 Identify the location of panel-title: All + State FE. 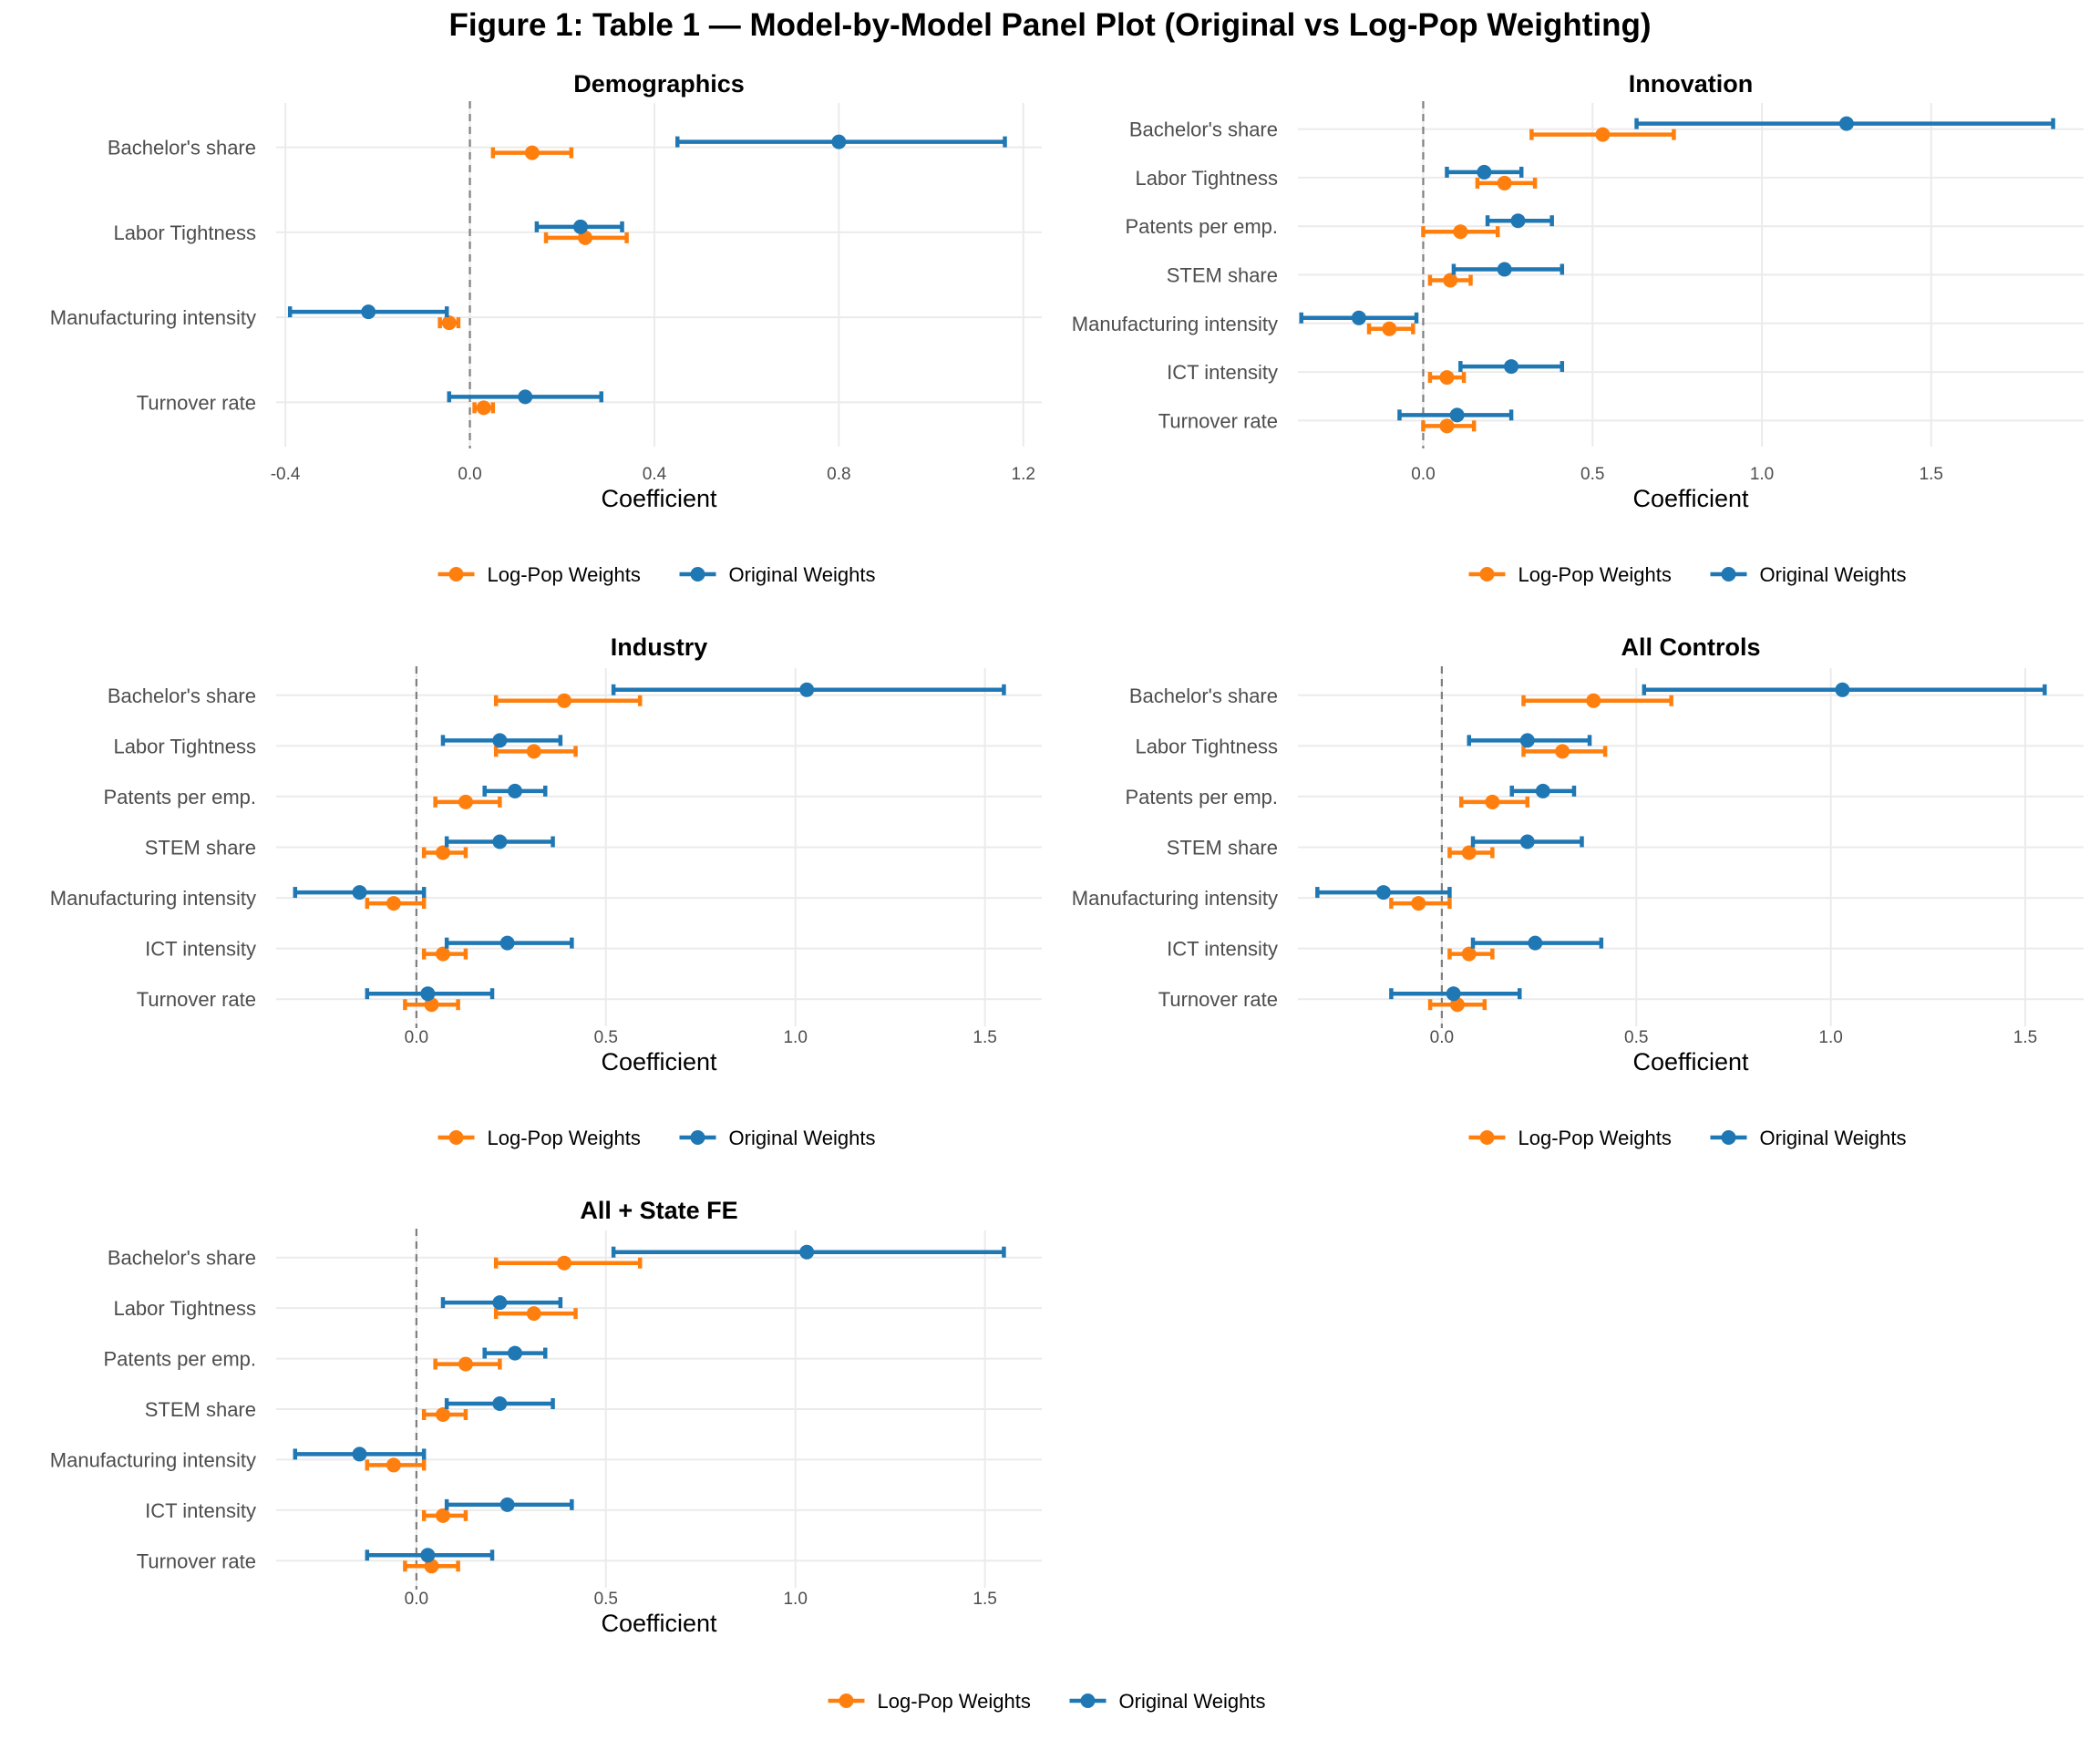
(658, 1211).